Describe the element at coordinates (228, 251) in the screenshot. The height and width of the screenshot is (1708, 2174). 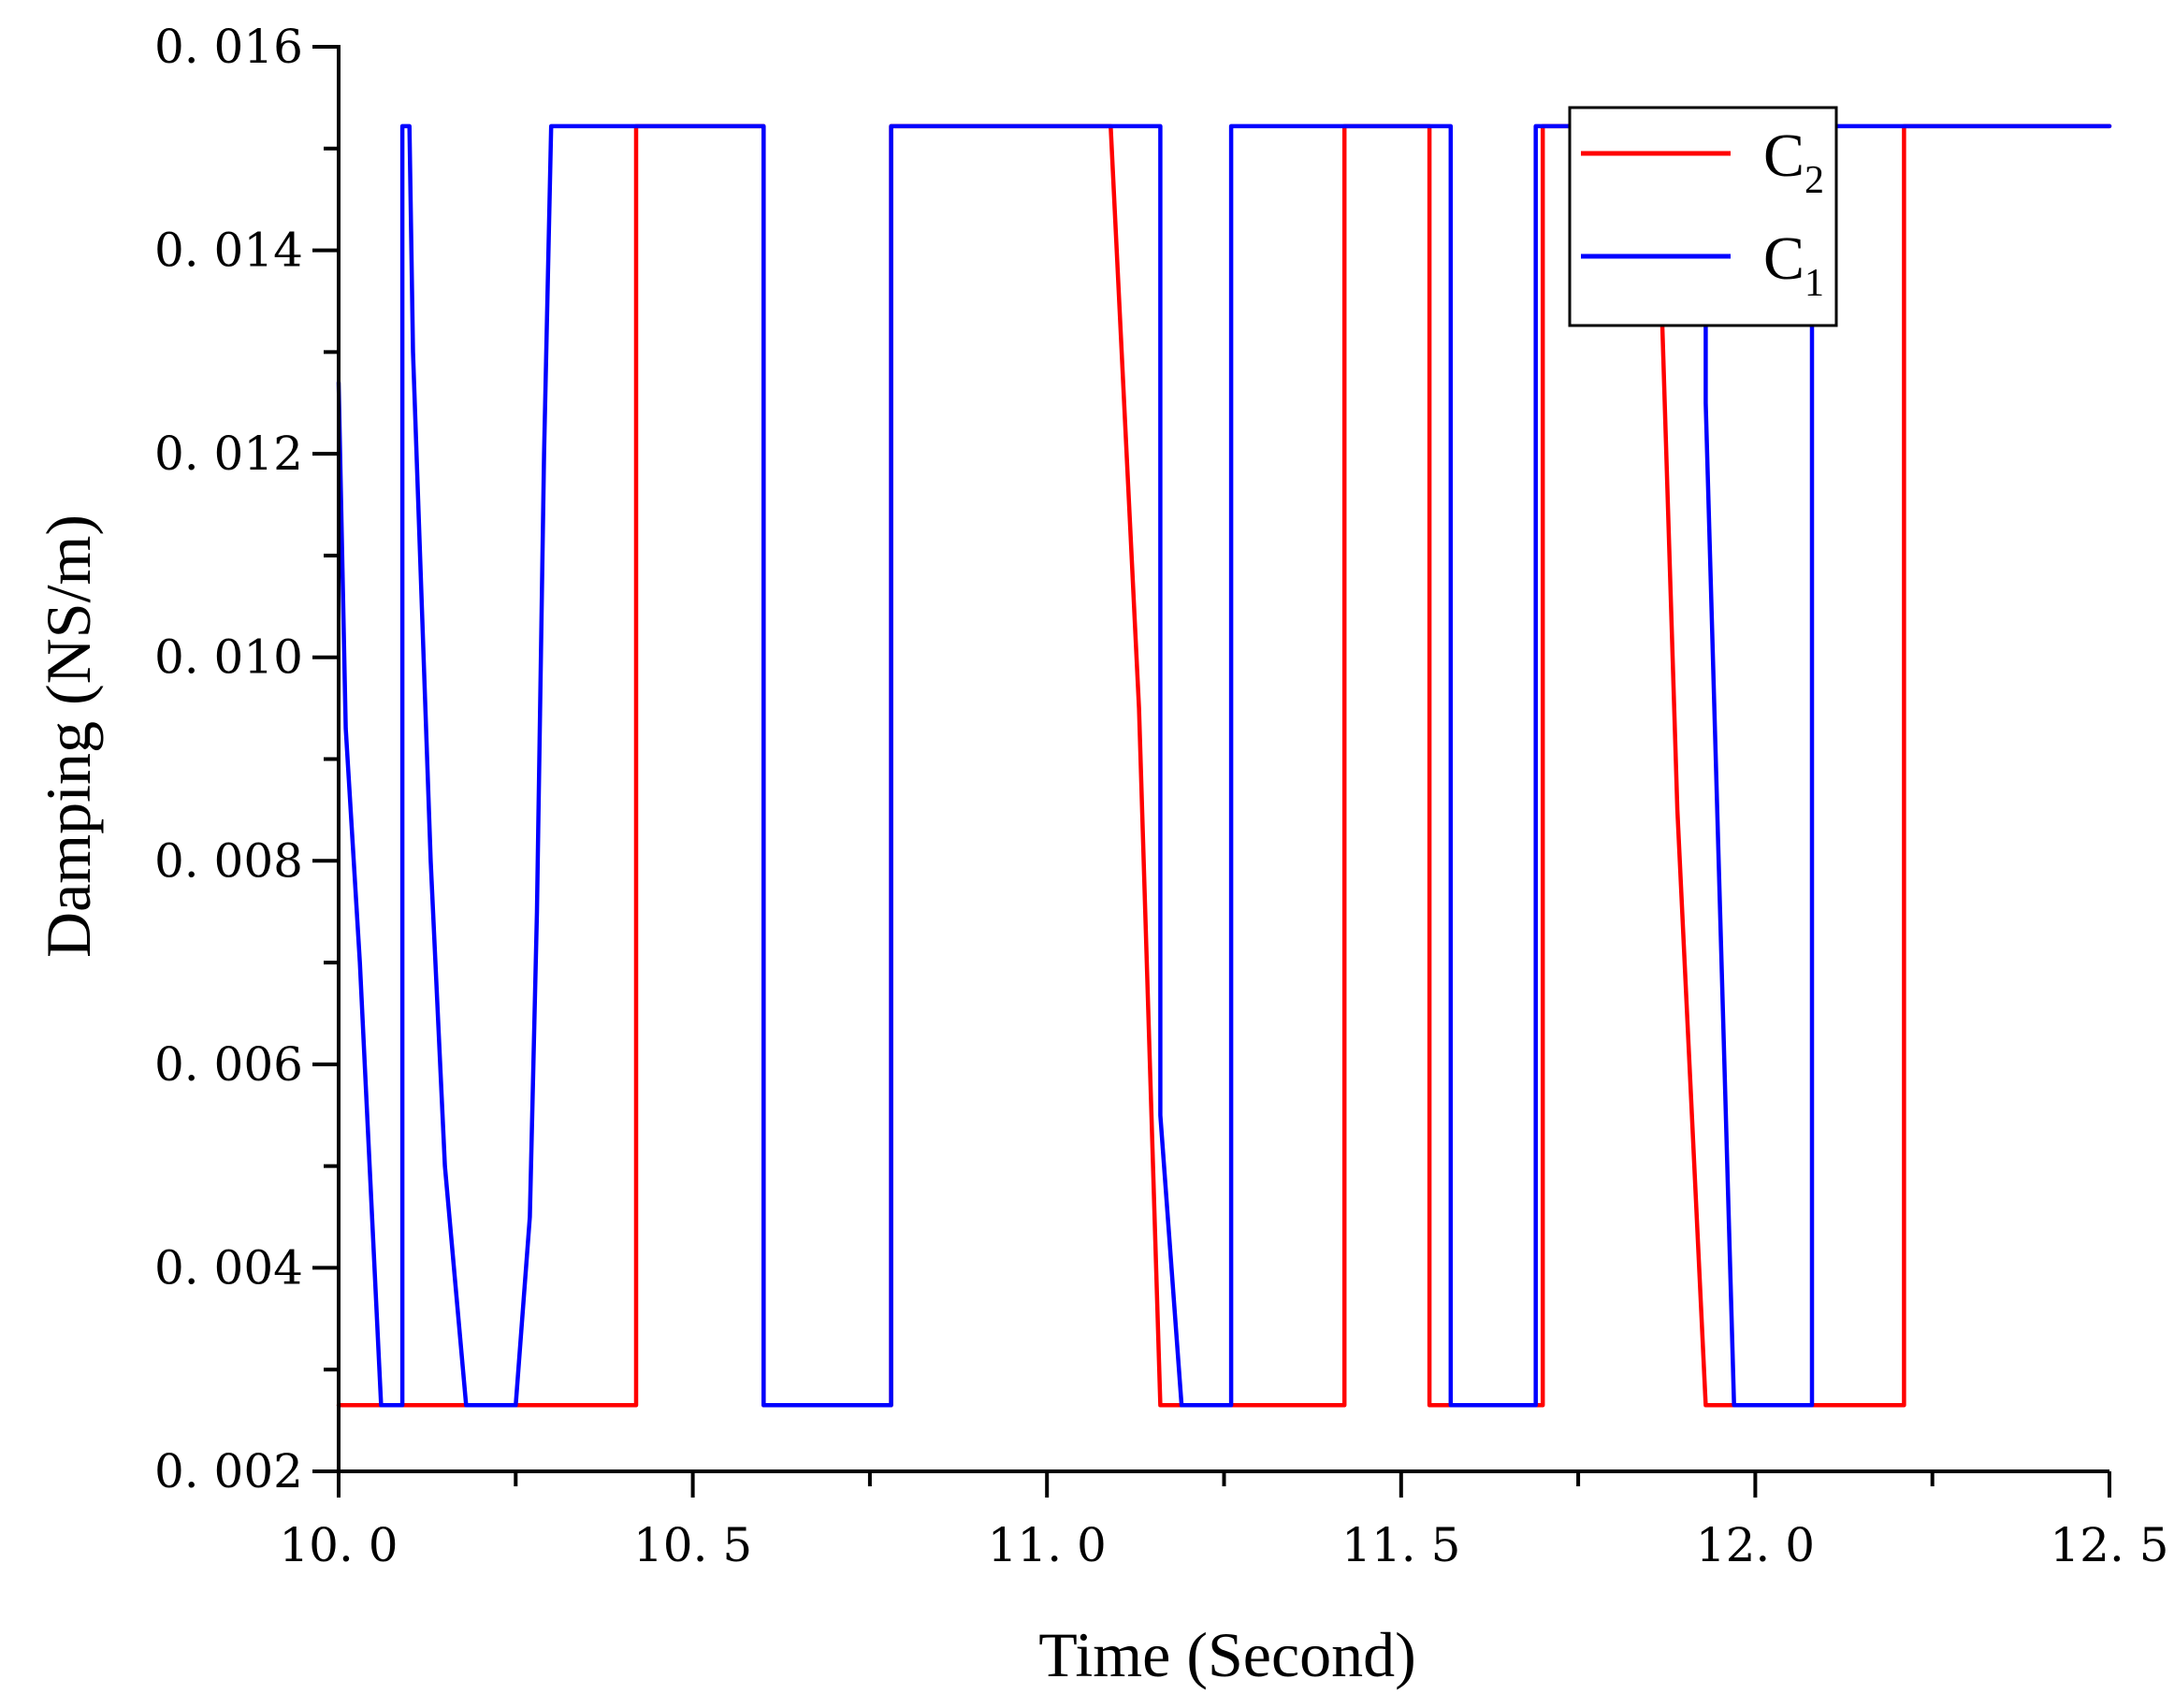
I see `y-tick-label: 0. 014` at that location.